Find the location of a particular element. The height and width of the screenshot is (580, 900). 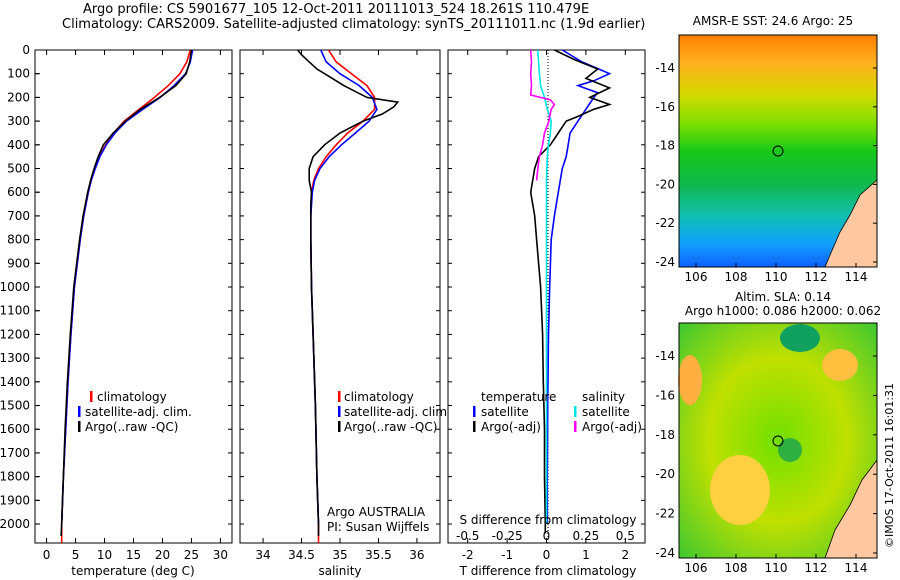

sla-argo-position-marker is located at coordinates (778, 441).